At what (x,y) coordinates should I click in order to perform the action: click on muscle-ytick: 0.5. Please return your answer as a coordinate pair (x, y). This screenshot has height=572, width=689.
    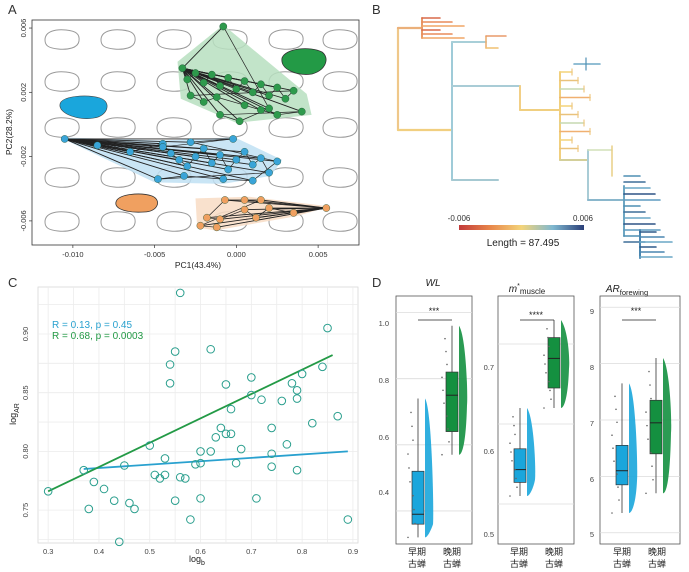
    Looking at the image, I should click on (489, 534).